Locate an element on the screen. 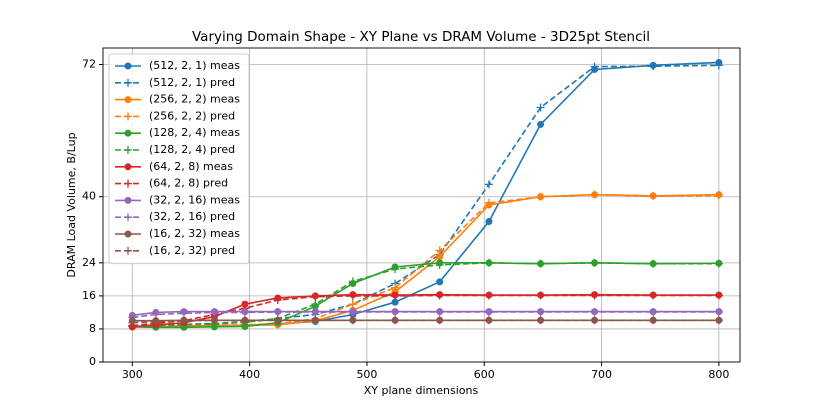 The image size is (830, 415). y-tick-label: 0 is located at coordinates (92, 361).